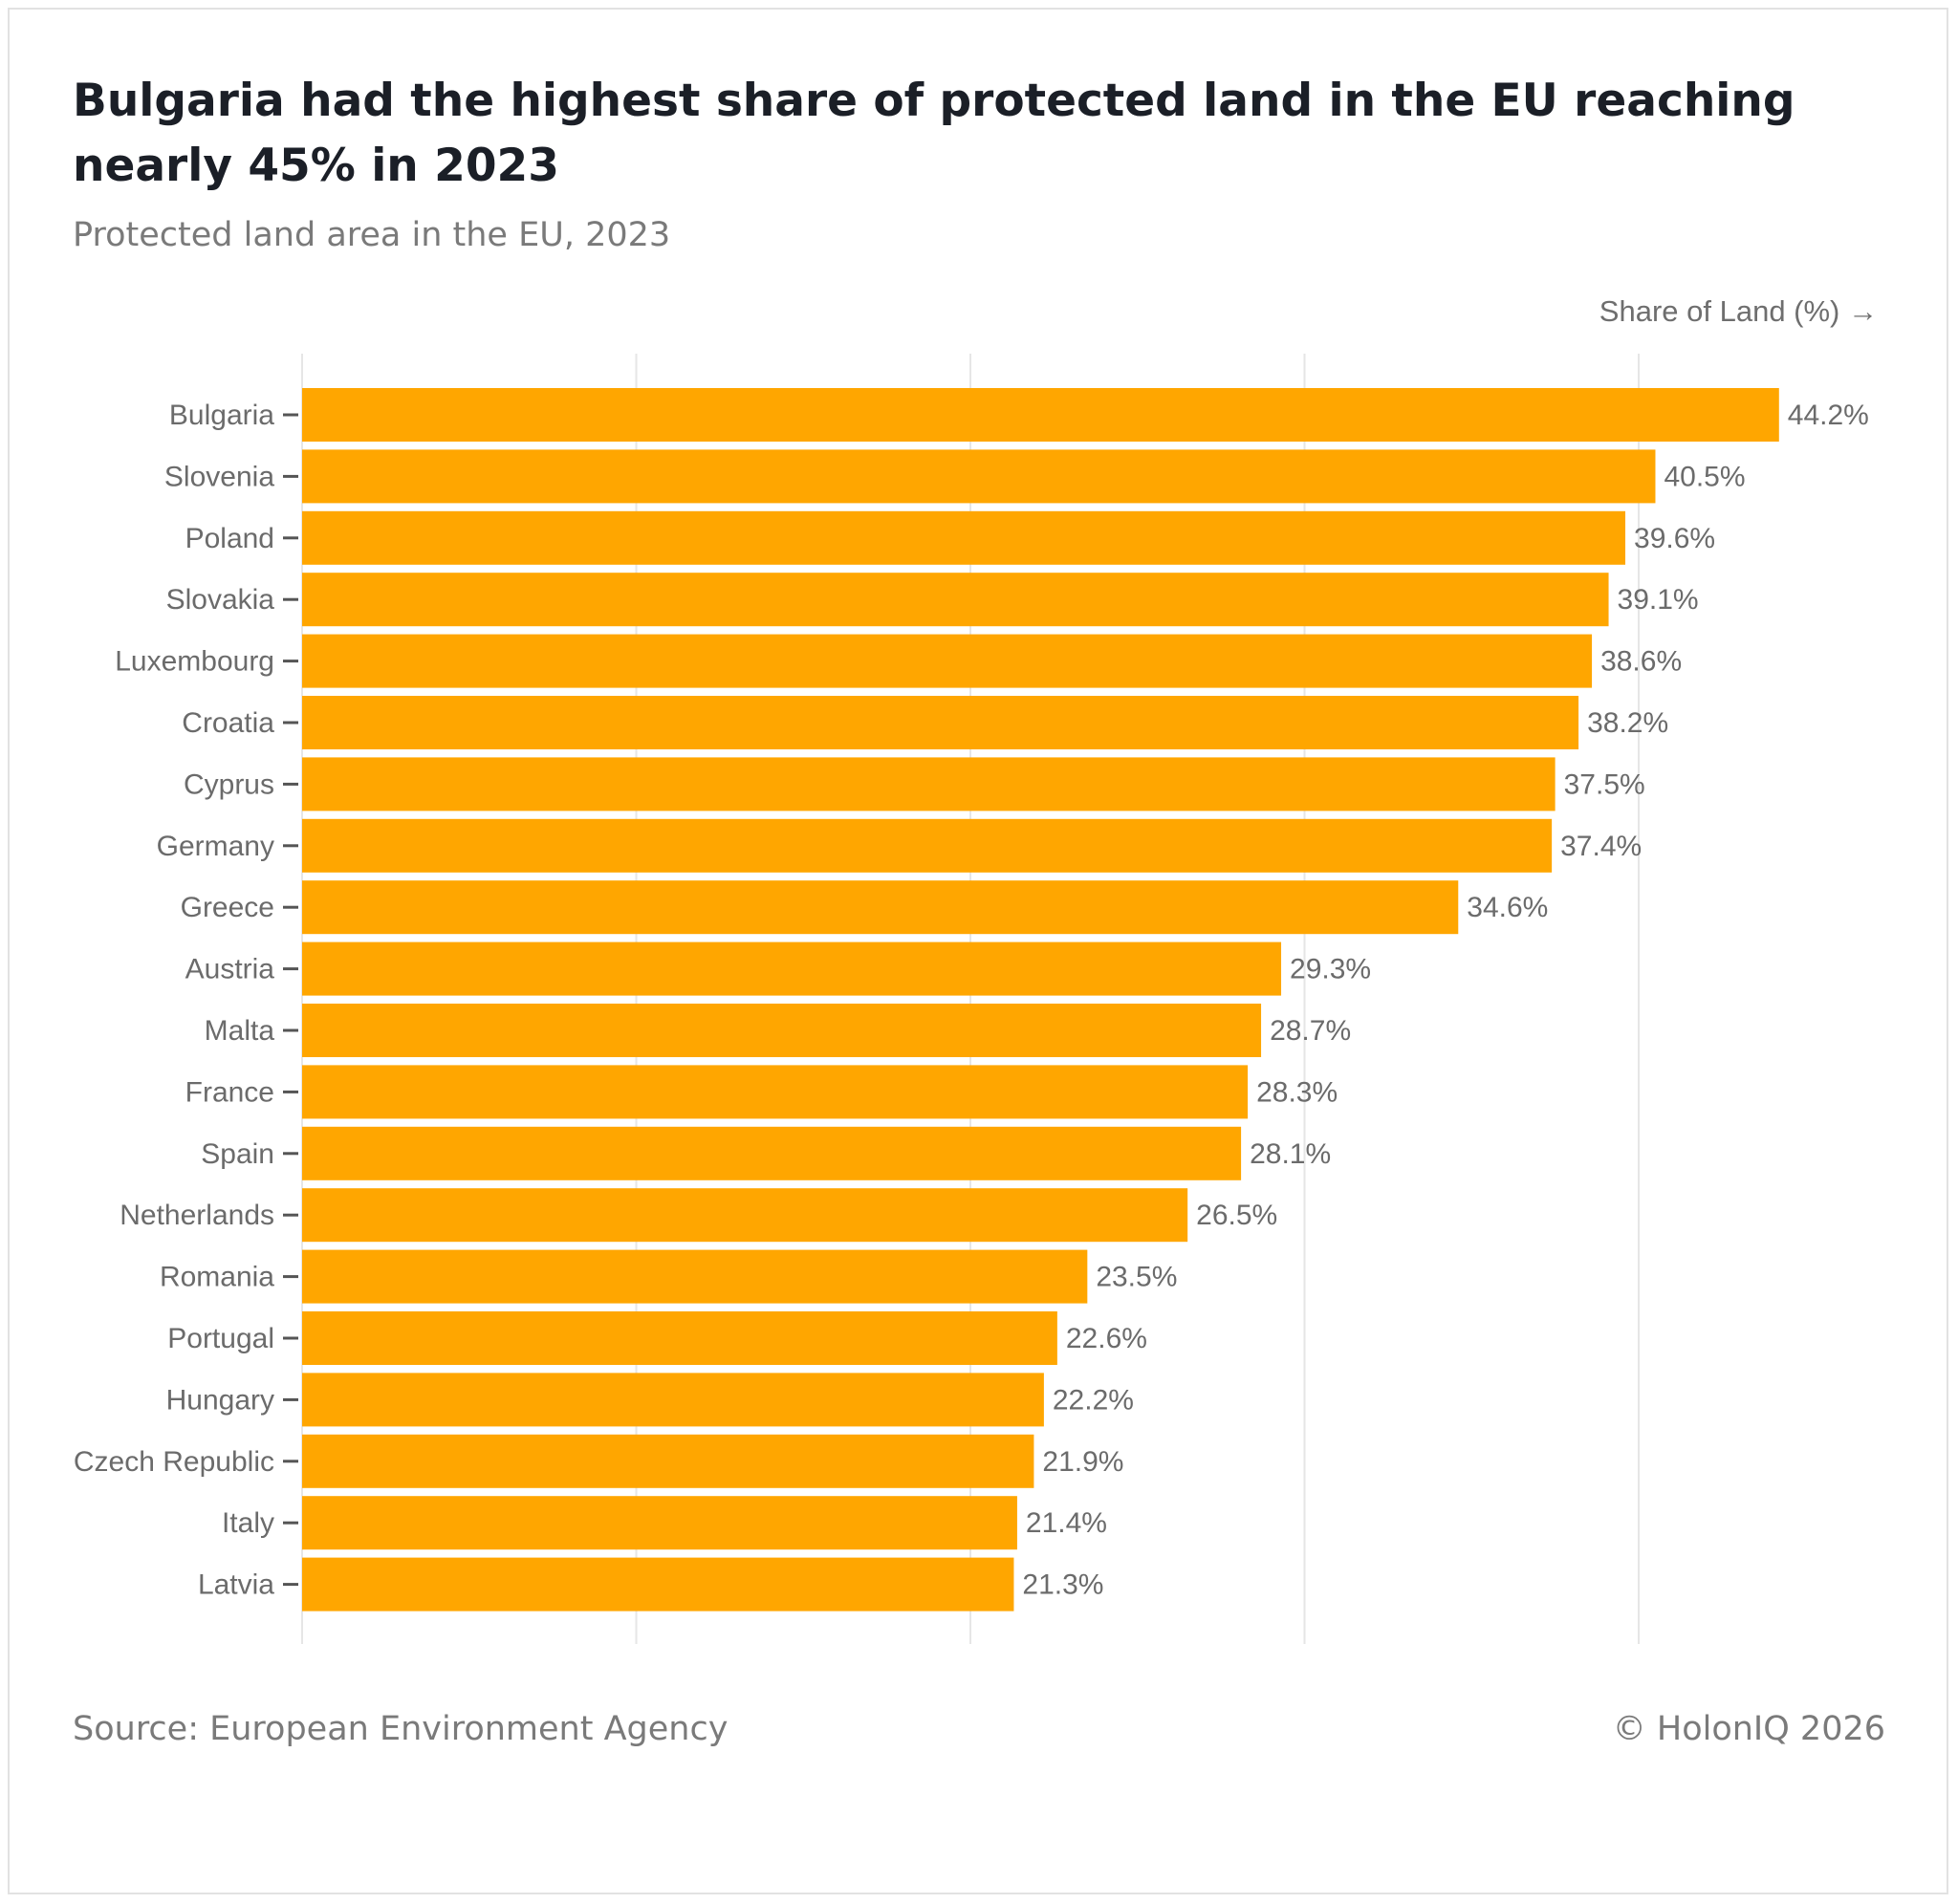 This screenshot has height=1904, width=1958. Describe the element at coordinates (880, 907) in the screenshot. I see `bar-greece` at that location.